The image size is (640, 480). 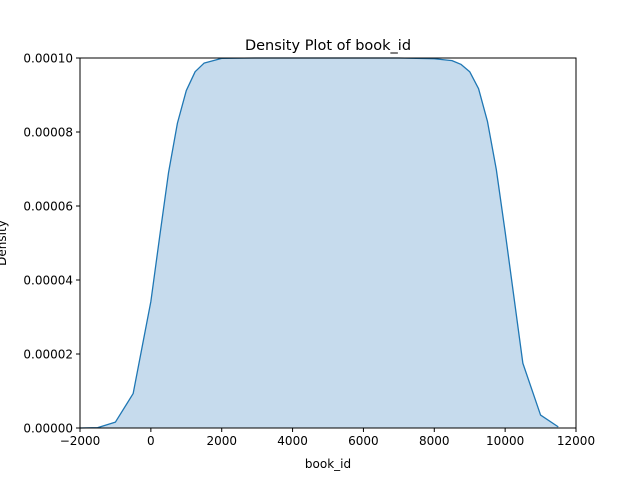 I want to click on y-tick-label: 0.00008, so click(x=48, y=133).